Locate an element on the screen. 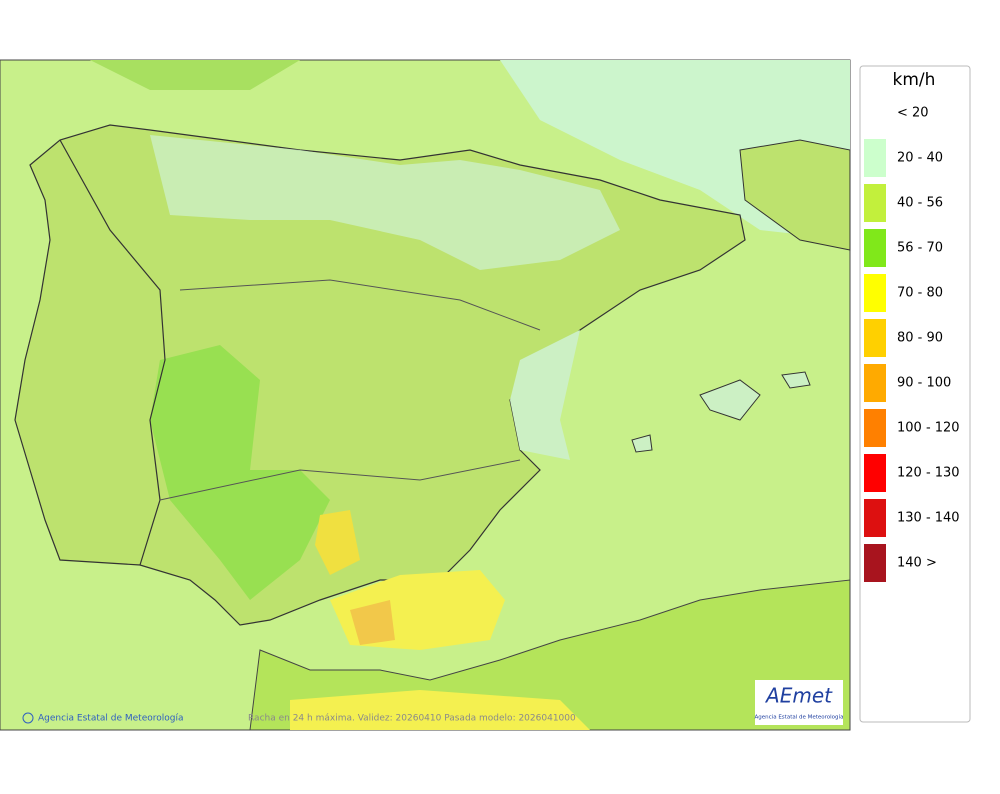  legend-title: km/h is located at coordinates (914, 80).